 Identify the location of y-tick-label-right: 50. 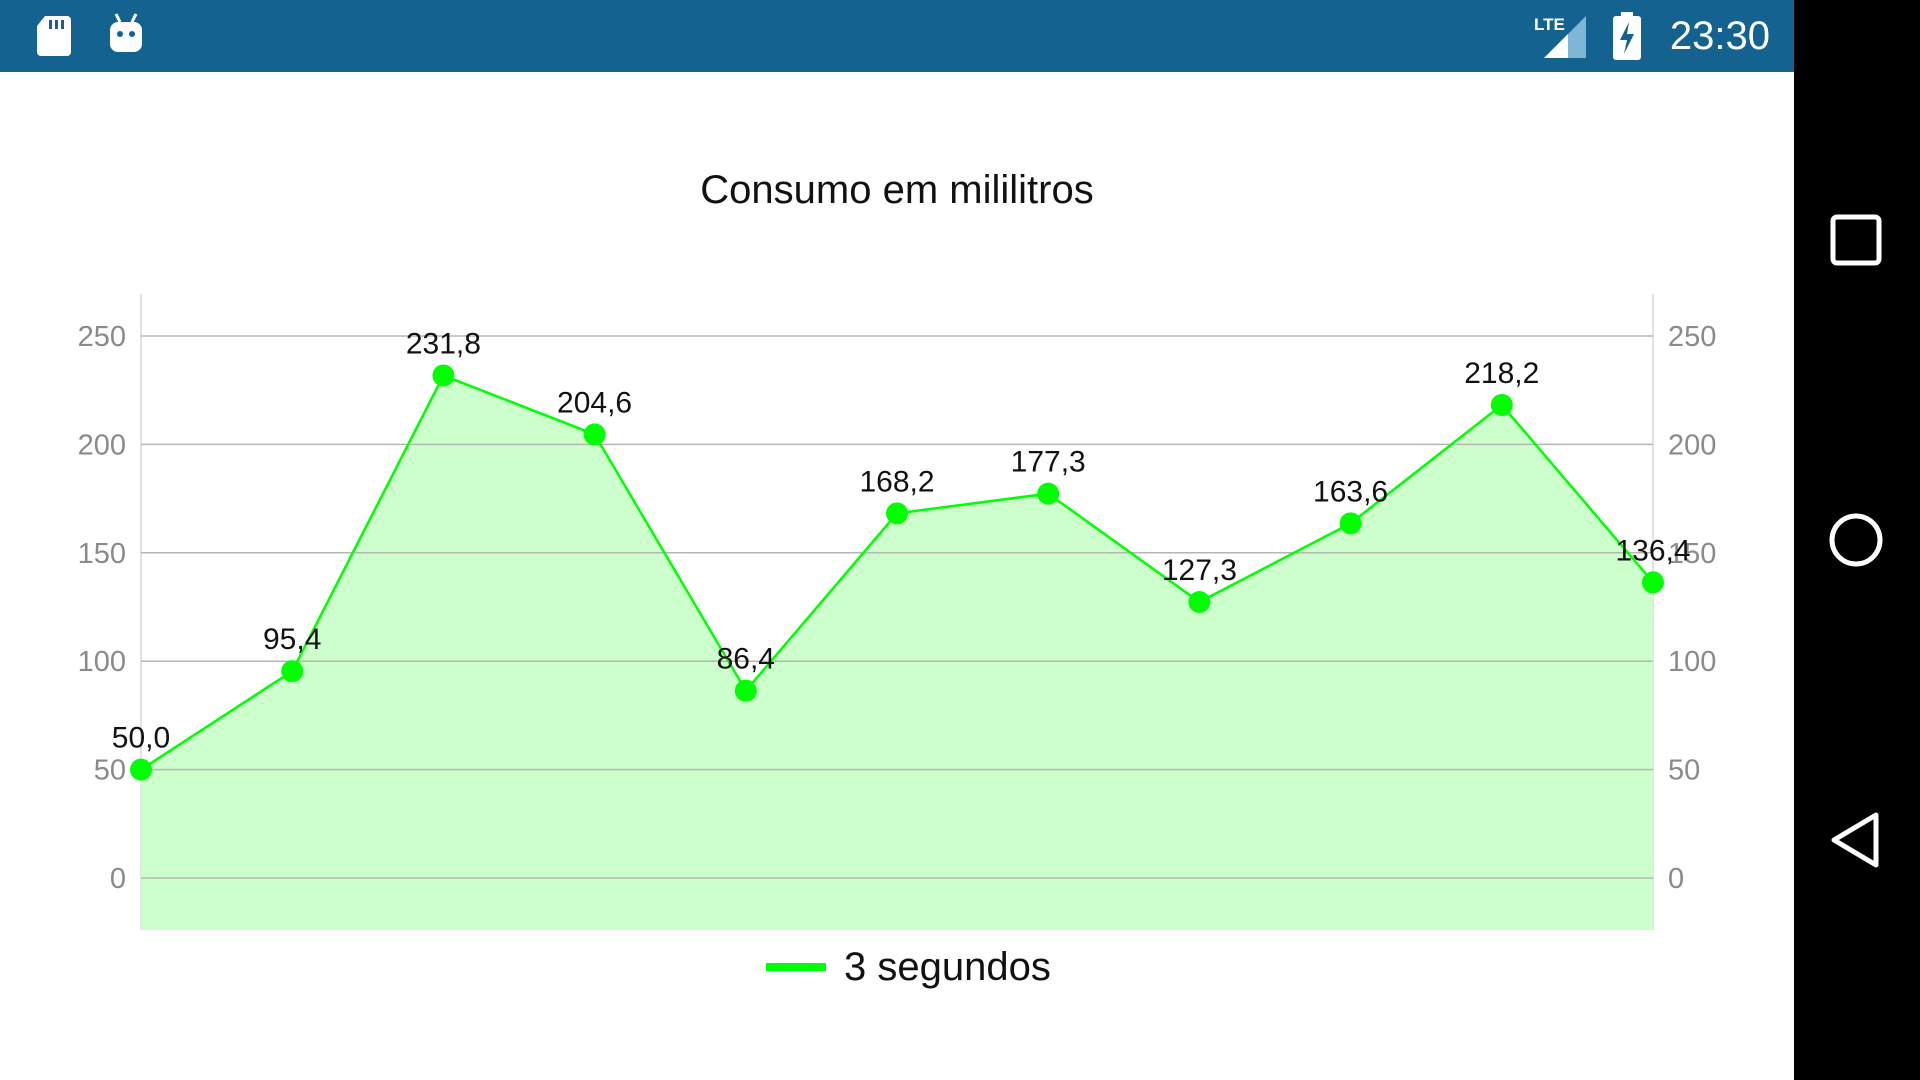
(1684, 771).